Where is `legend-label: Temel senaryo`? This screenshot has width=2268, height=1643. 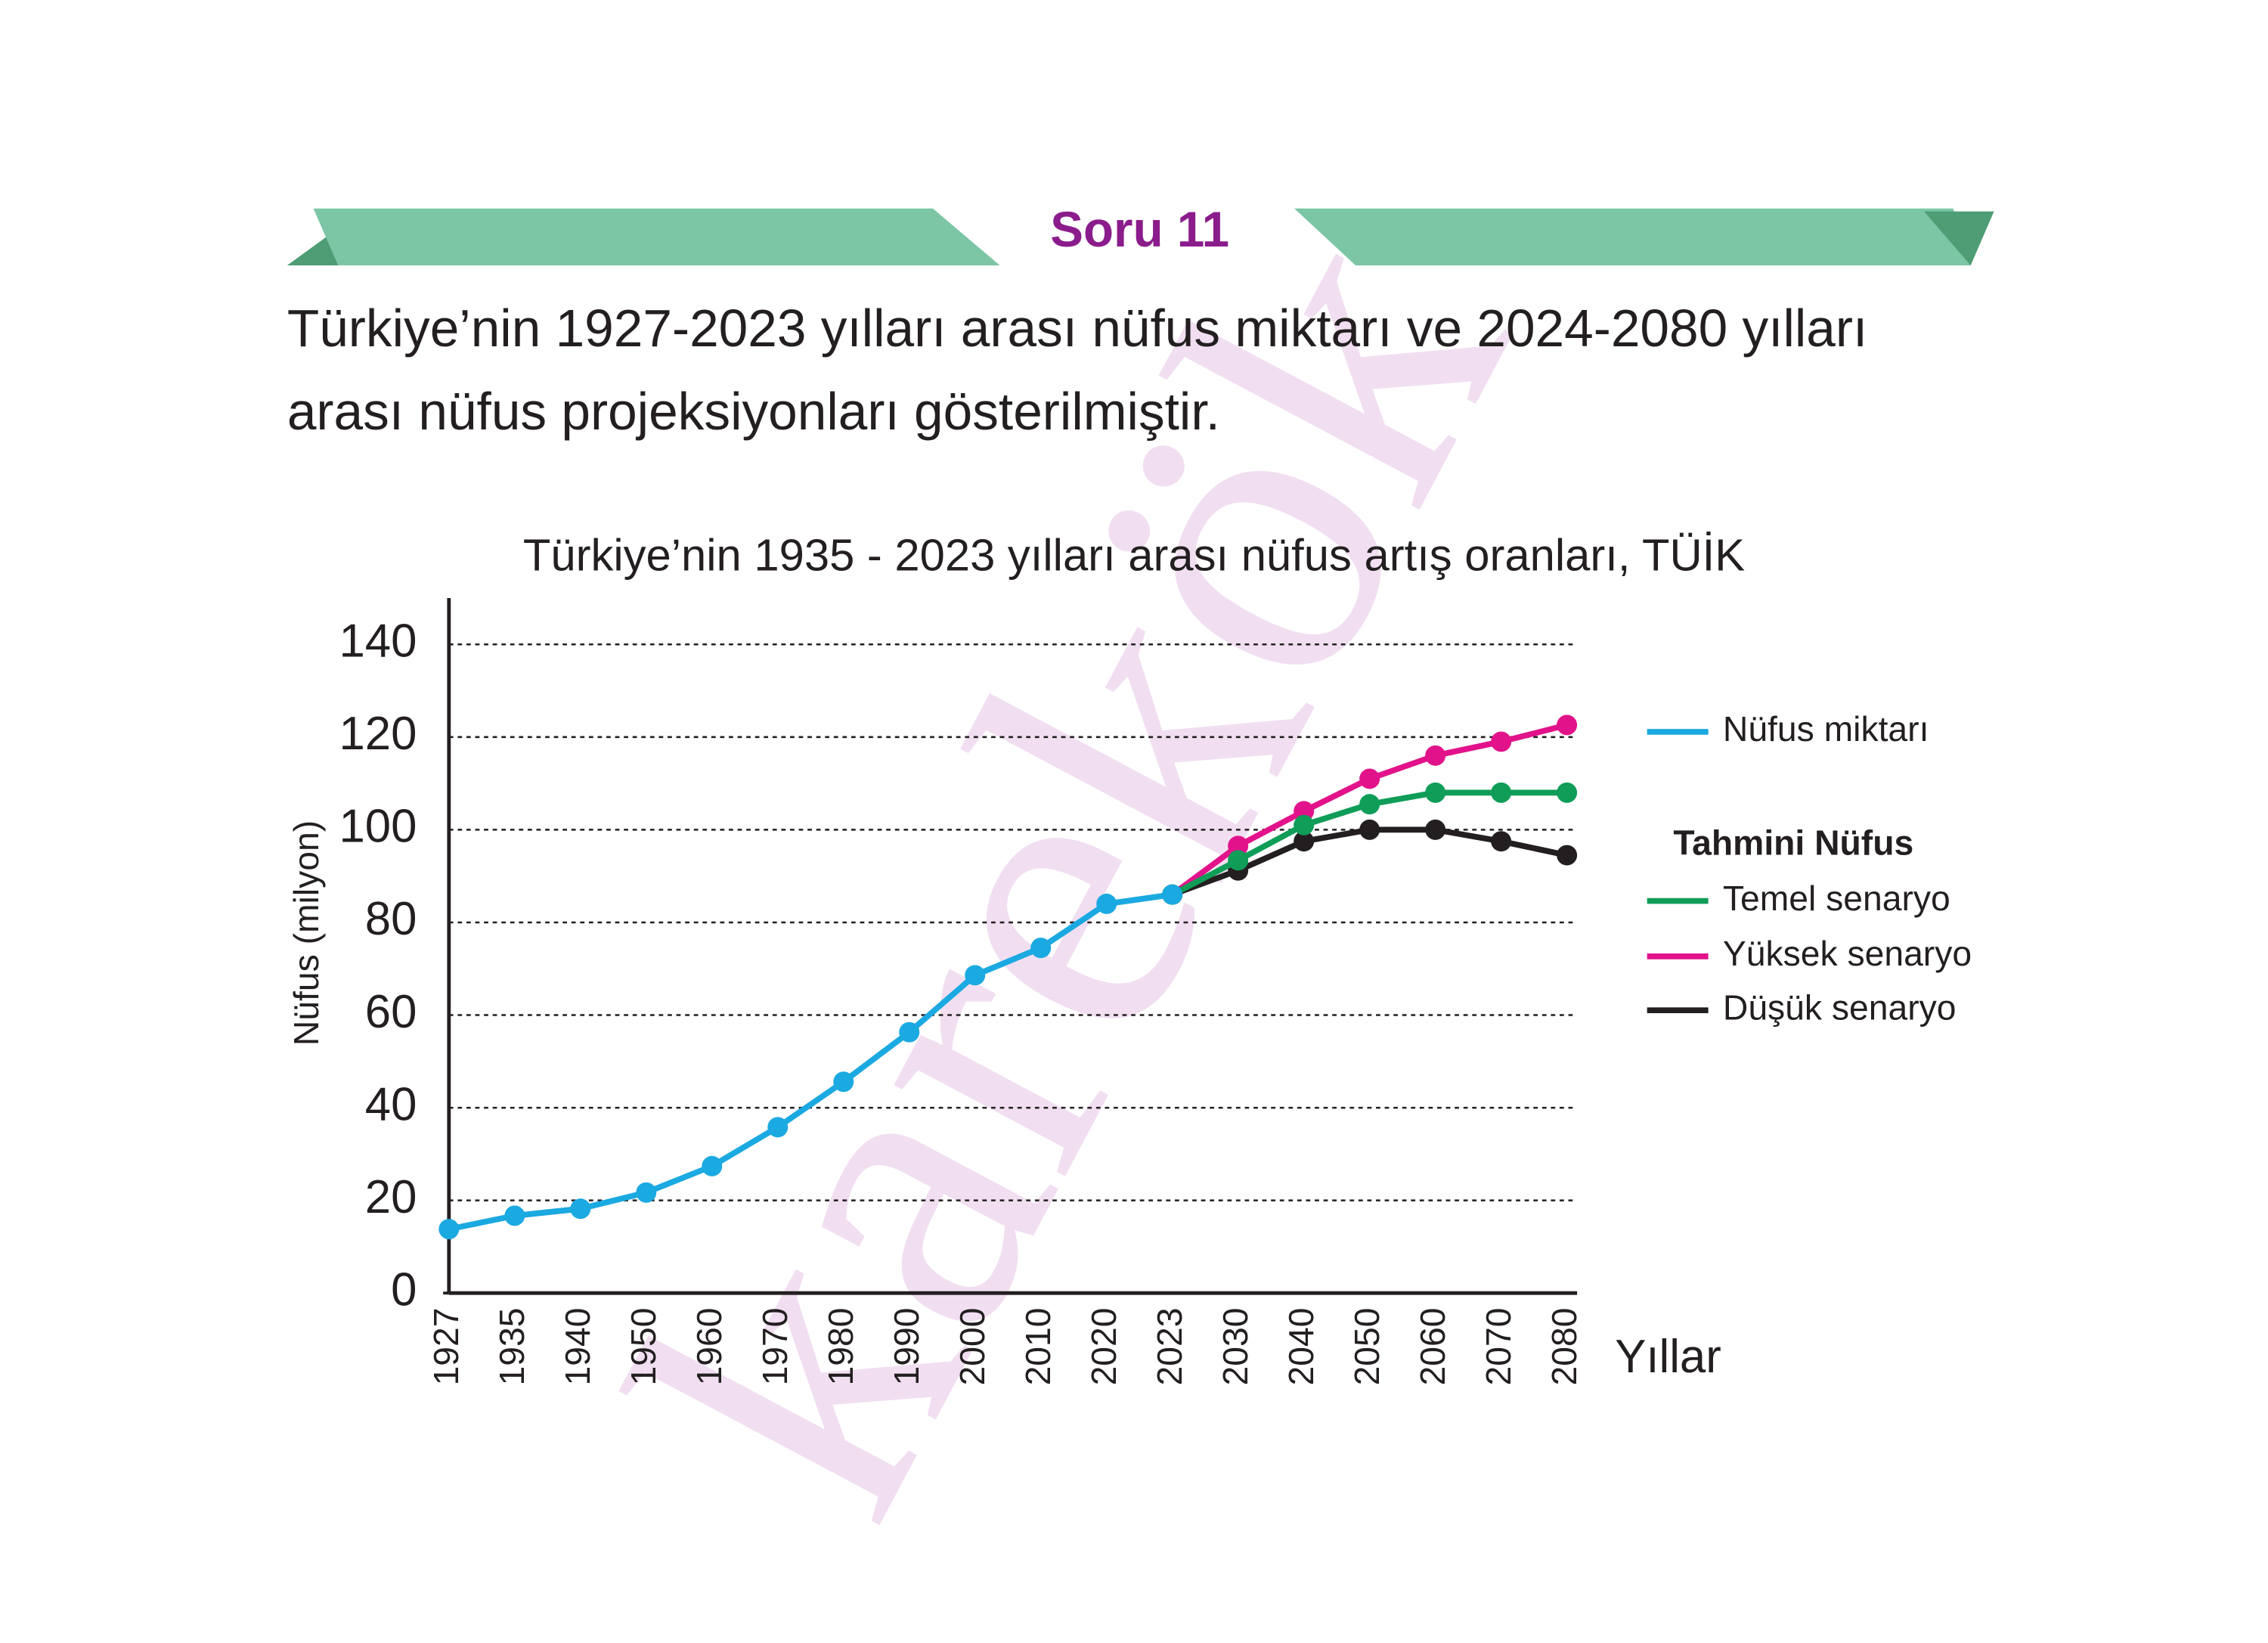 legend-label: Temel senaryo is located at coordinates (1837, 898).